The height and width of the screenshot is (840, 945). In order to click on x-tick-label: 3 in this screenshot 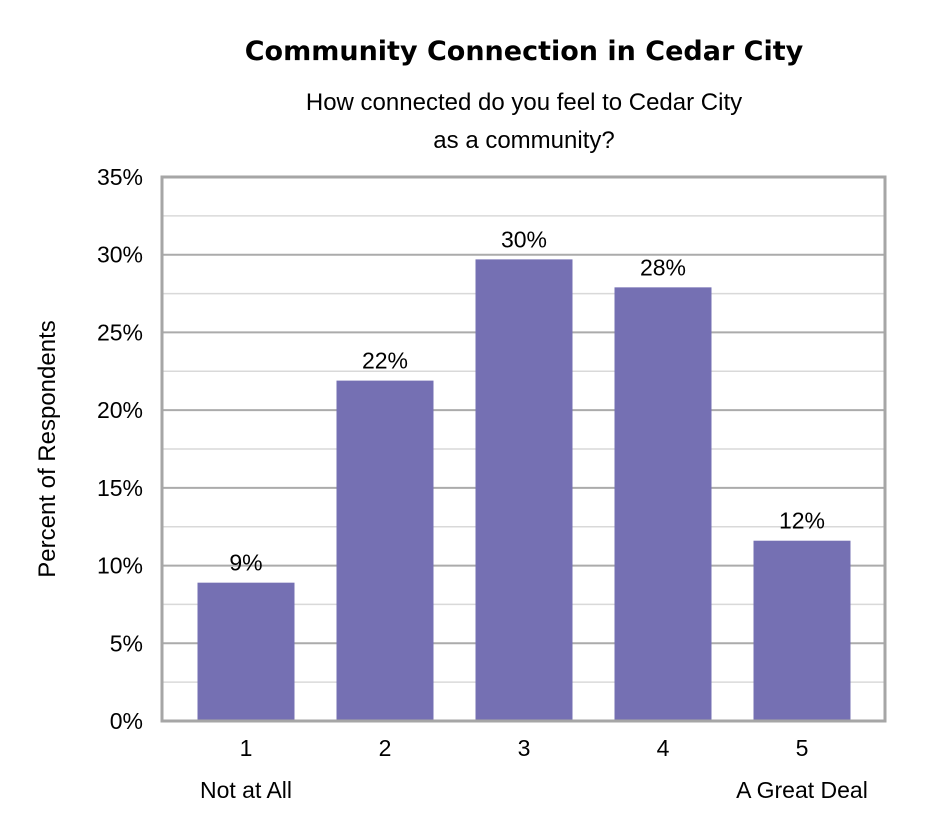, I will do `click(524, 748)`.